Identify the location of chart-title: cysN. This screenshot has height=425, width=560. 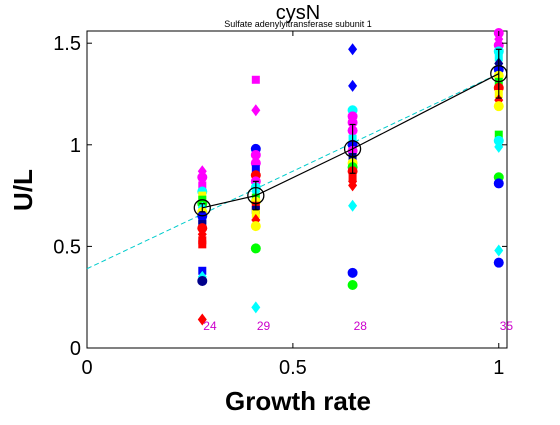
(298, 13).